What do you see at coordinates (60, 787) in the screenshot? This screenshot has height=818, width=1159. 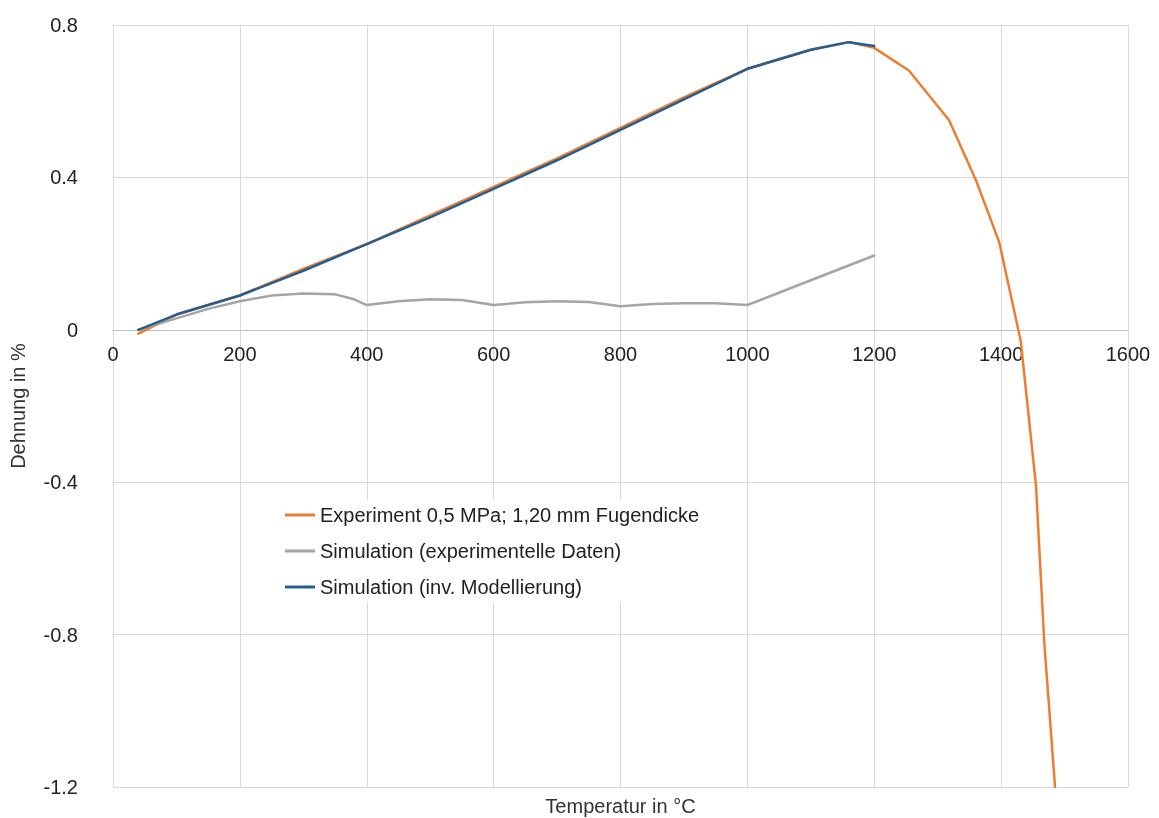 I see `y-tick-label: -1.2` at bounding box center [60, 787].